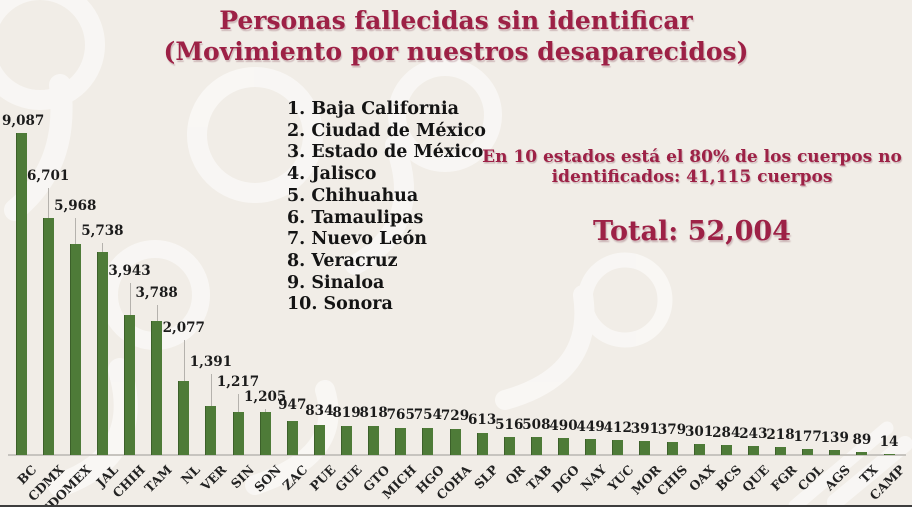  I want to click on axis-label-nay: NAY, so click(593, 478).